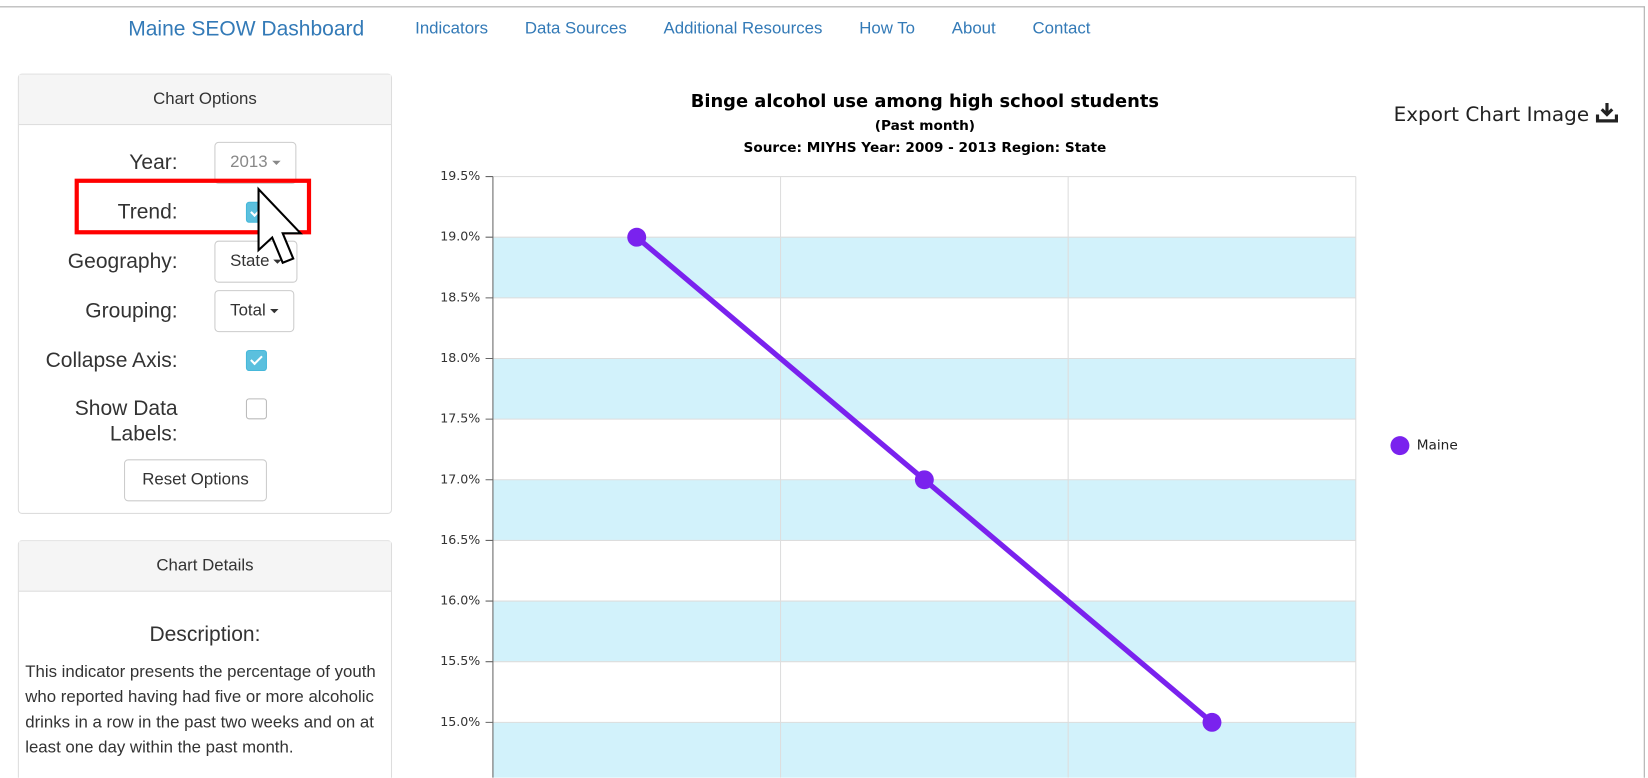  I want to click on description-heading: Description:, so click(205, 635).